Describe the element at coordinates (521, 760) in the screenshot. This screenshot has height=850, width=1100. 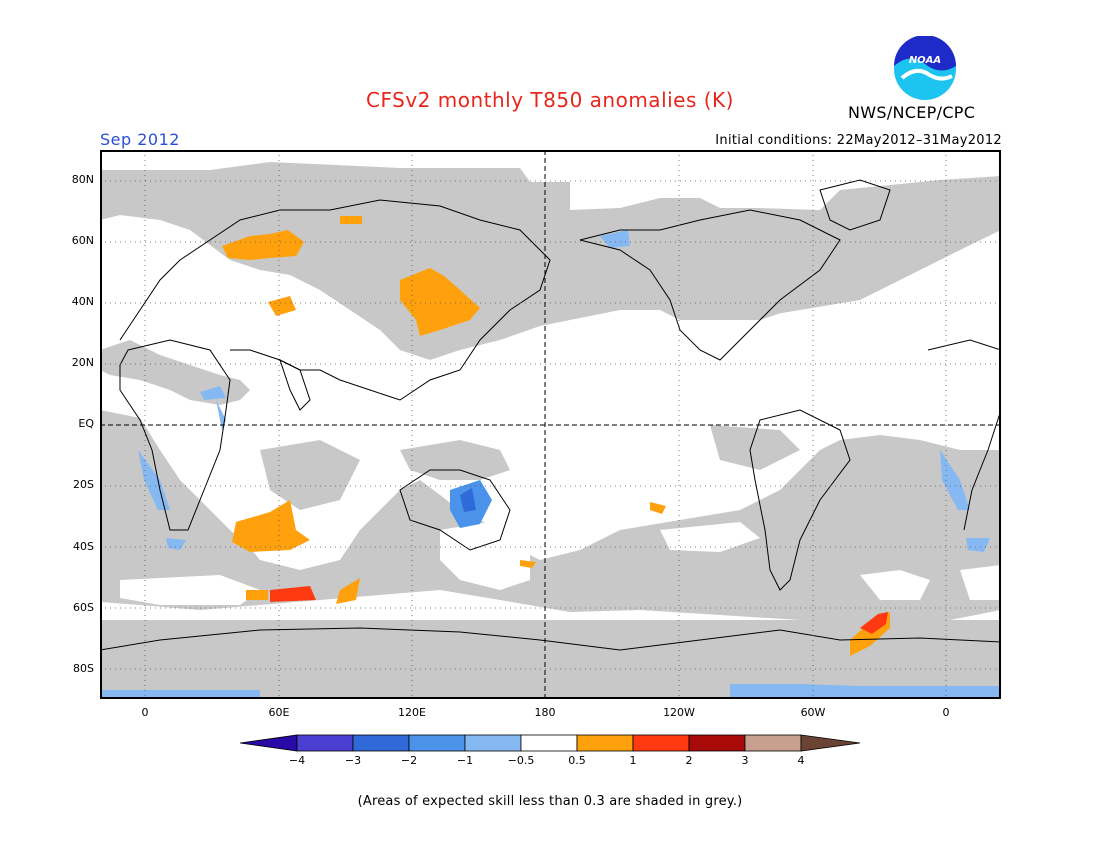
I see `colorbar-label: −0.5` at that location.